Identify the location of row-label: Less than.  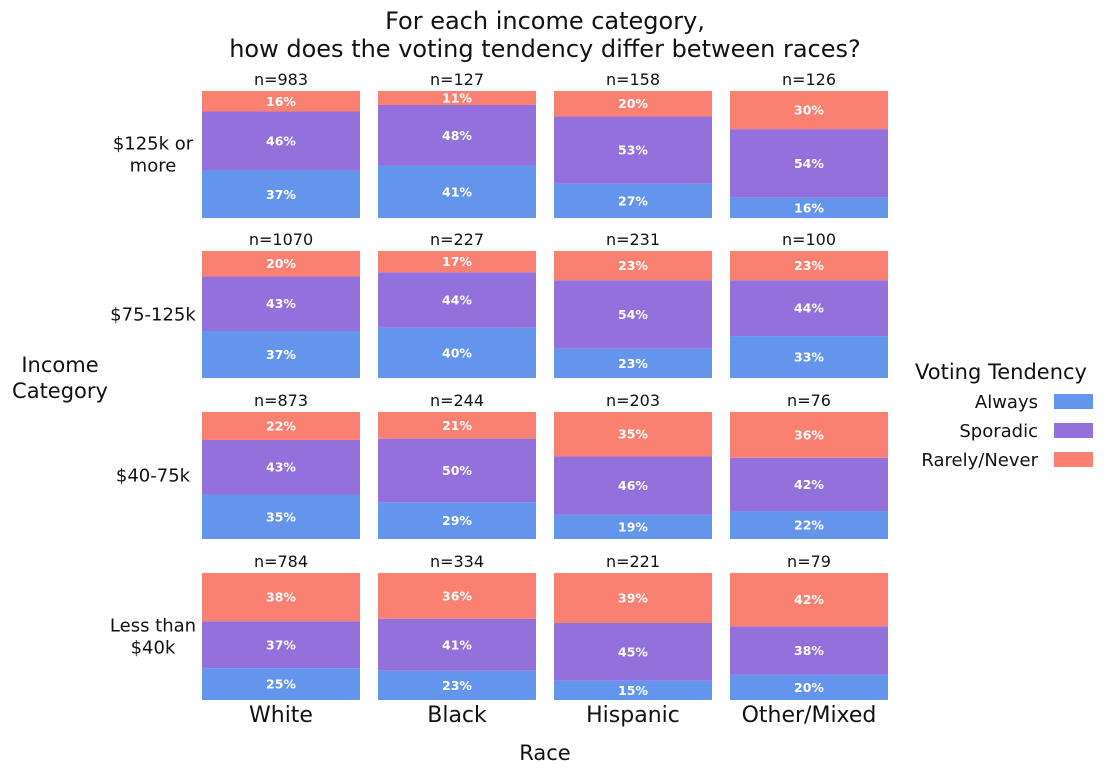
(153, 626).